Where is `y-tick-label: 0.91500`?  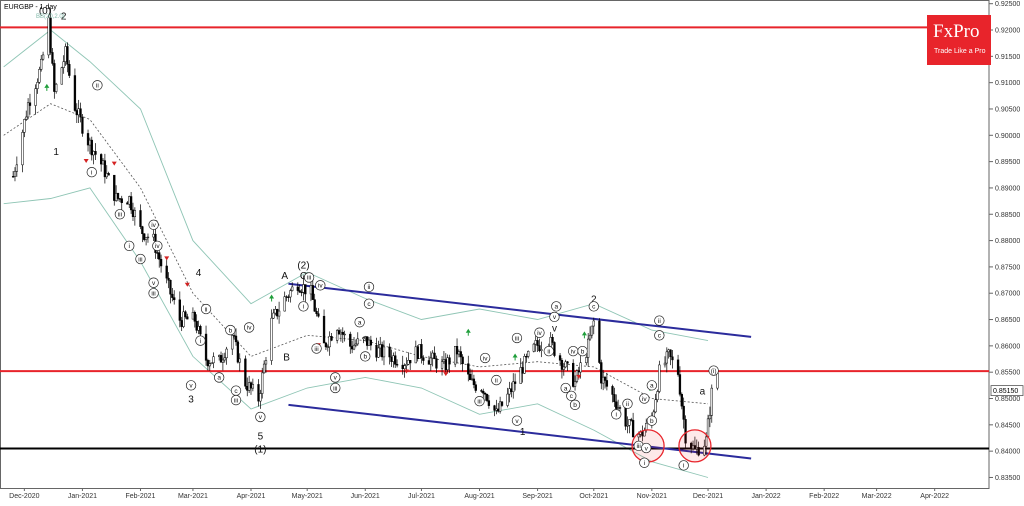
y-tick-label: 0.91500 is located at coordinates (1007, 57).